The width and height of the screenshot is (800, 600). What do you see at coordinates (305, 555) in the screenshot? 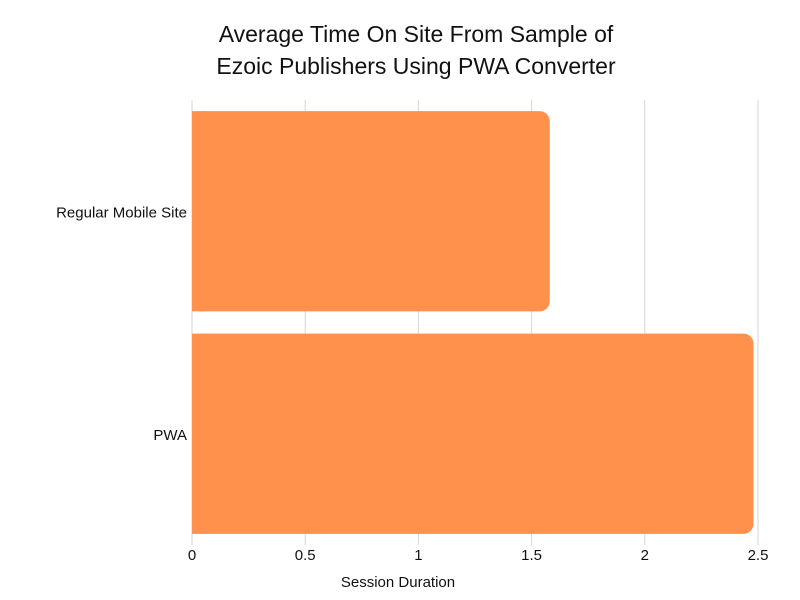
I see `x-tick-label: 0.5` at bounding box center [305, 555].